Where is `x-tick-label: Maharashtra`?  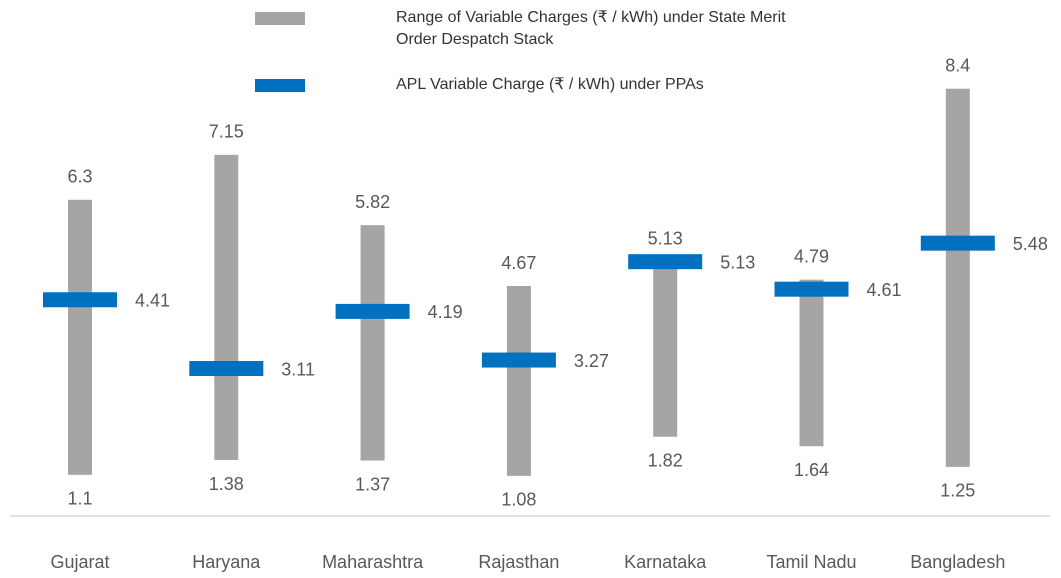 x-tick-label: Maharashtra is located at coordinates (373, 562).